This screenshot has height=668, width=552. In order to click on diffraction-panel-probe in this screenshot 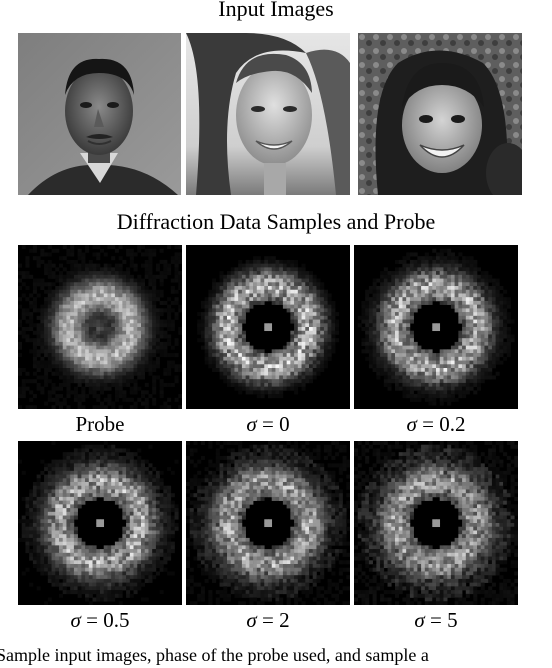, I will do `click(100, 327)`.